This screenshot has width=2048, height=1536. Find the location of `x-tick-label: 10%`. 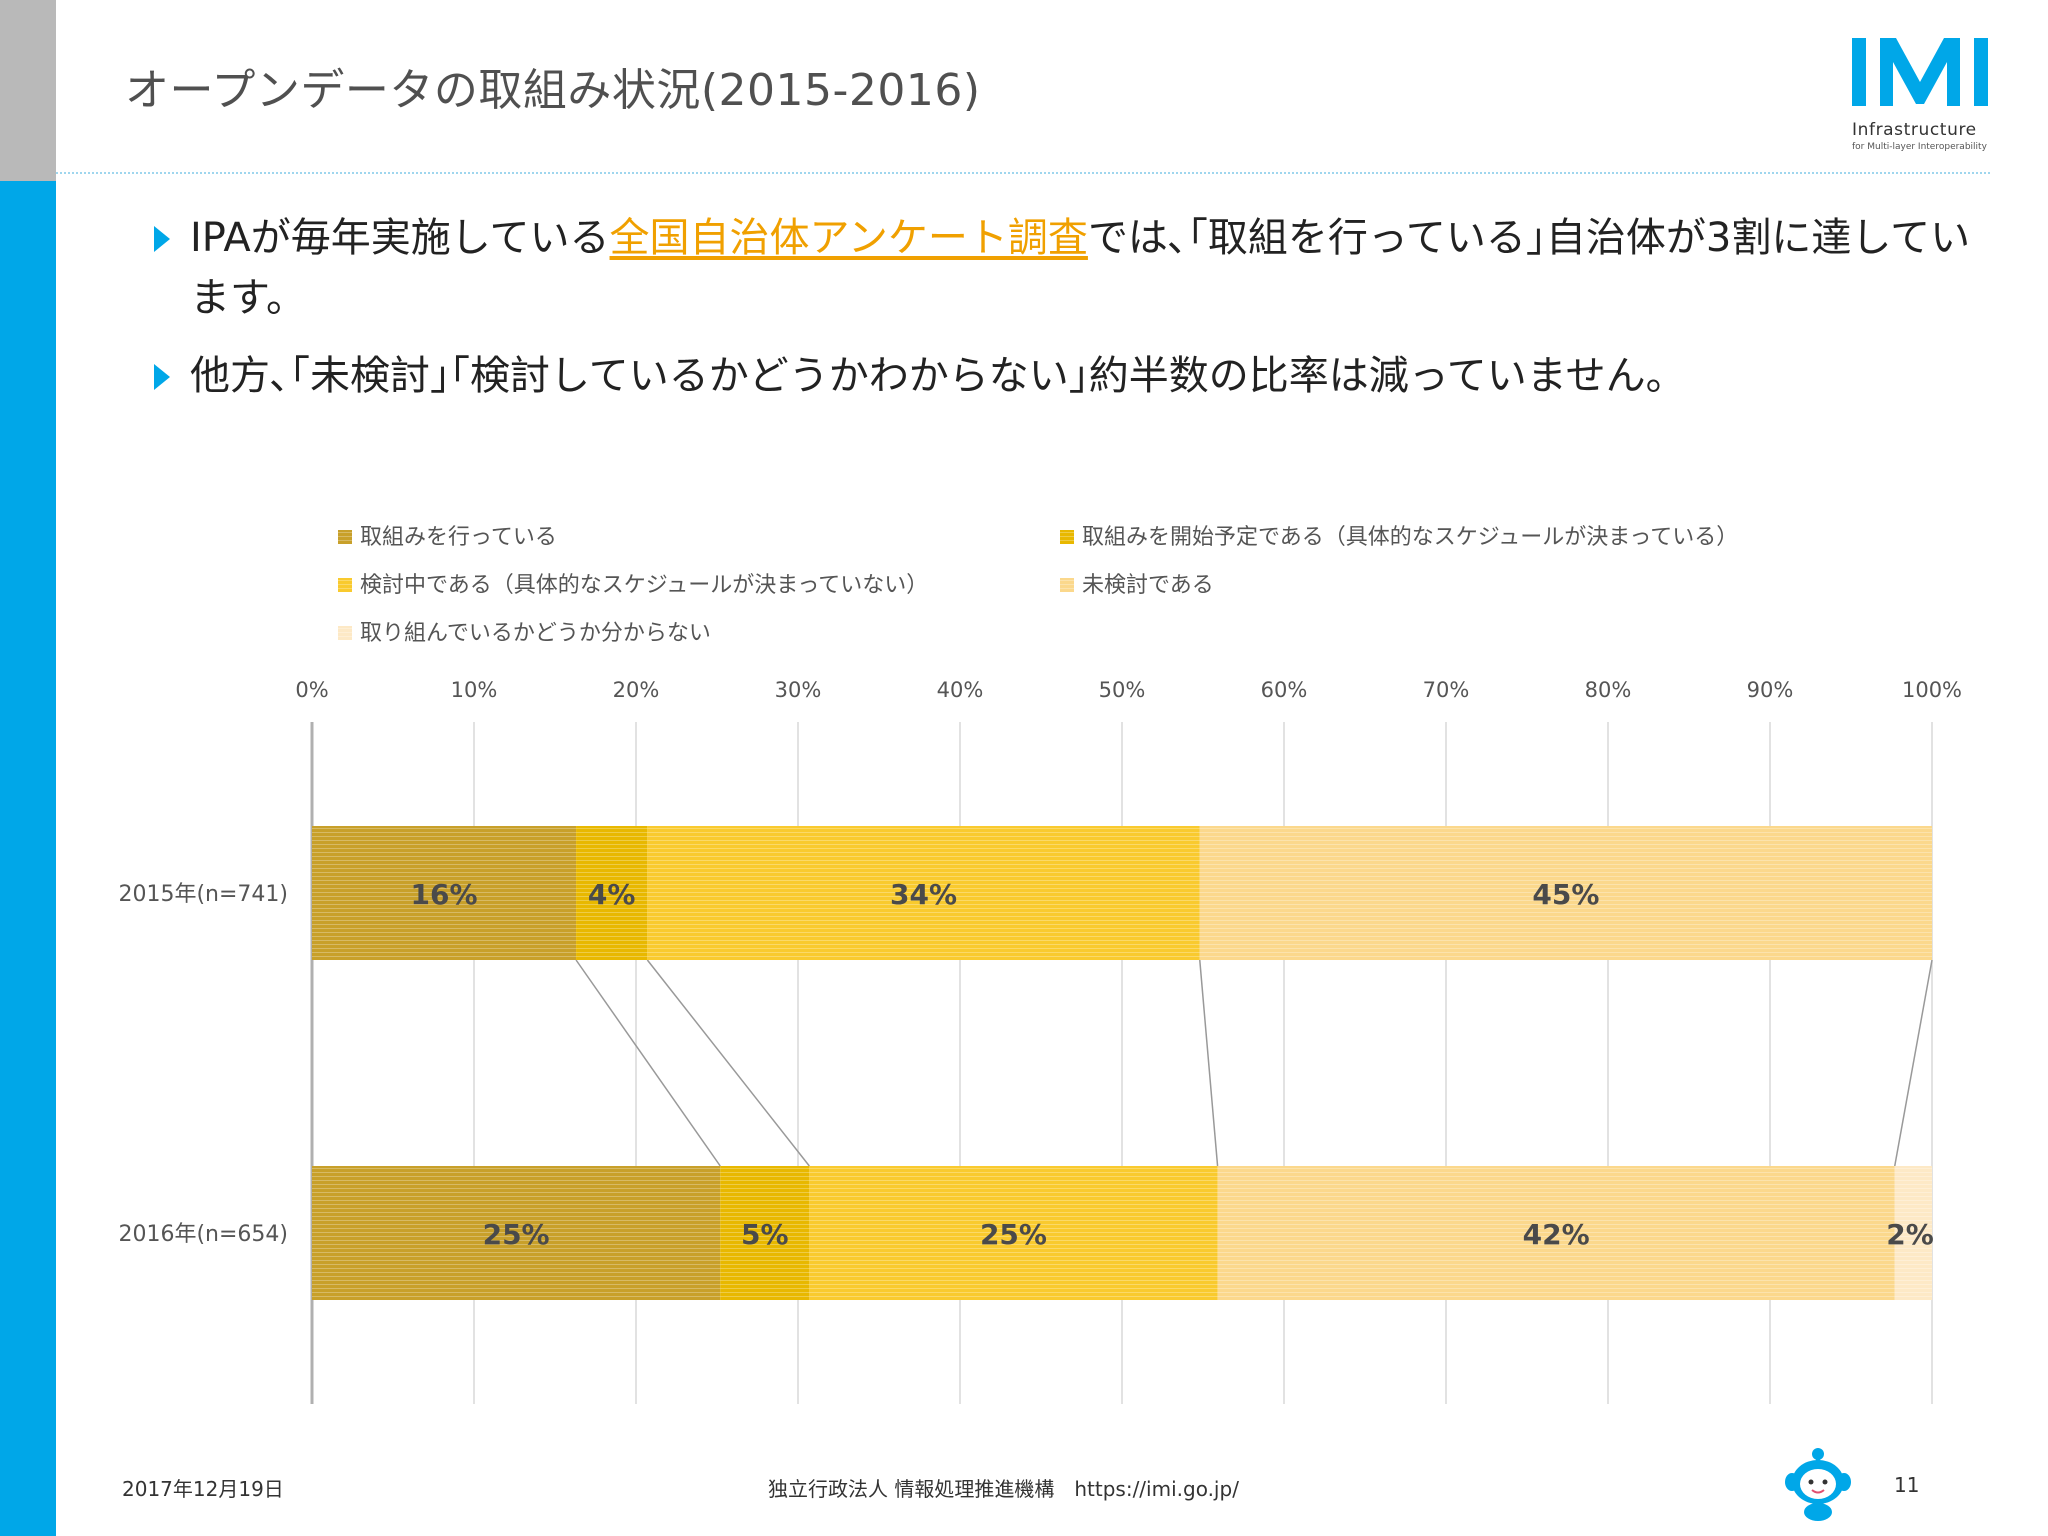

x-tick-label: 10% is located at coordinates (474, 690).